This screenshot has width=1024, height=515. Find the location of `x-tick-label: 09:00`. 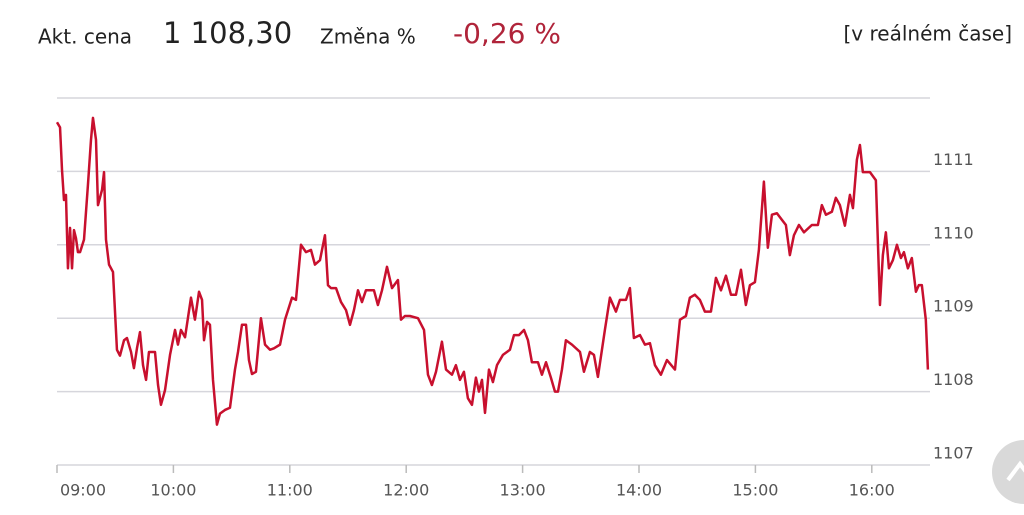

x-tick-label: 09:00 is located at coordinates (83, 490).